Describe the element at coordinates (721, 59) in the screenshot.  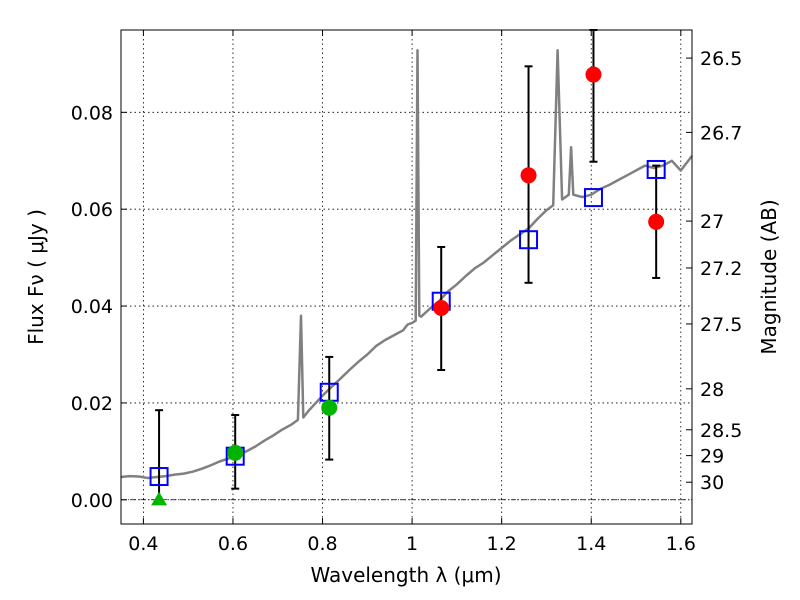
I see `magnitude-tick-label: 26.5` at that location.